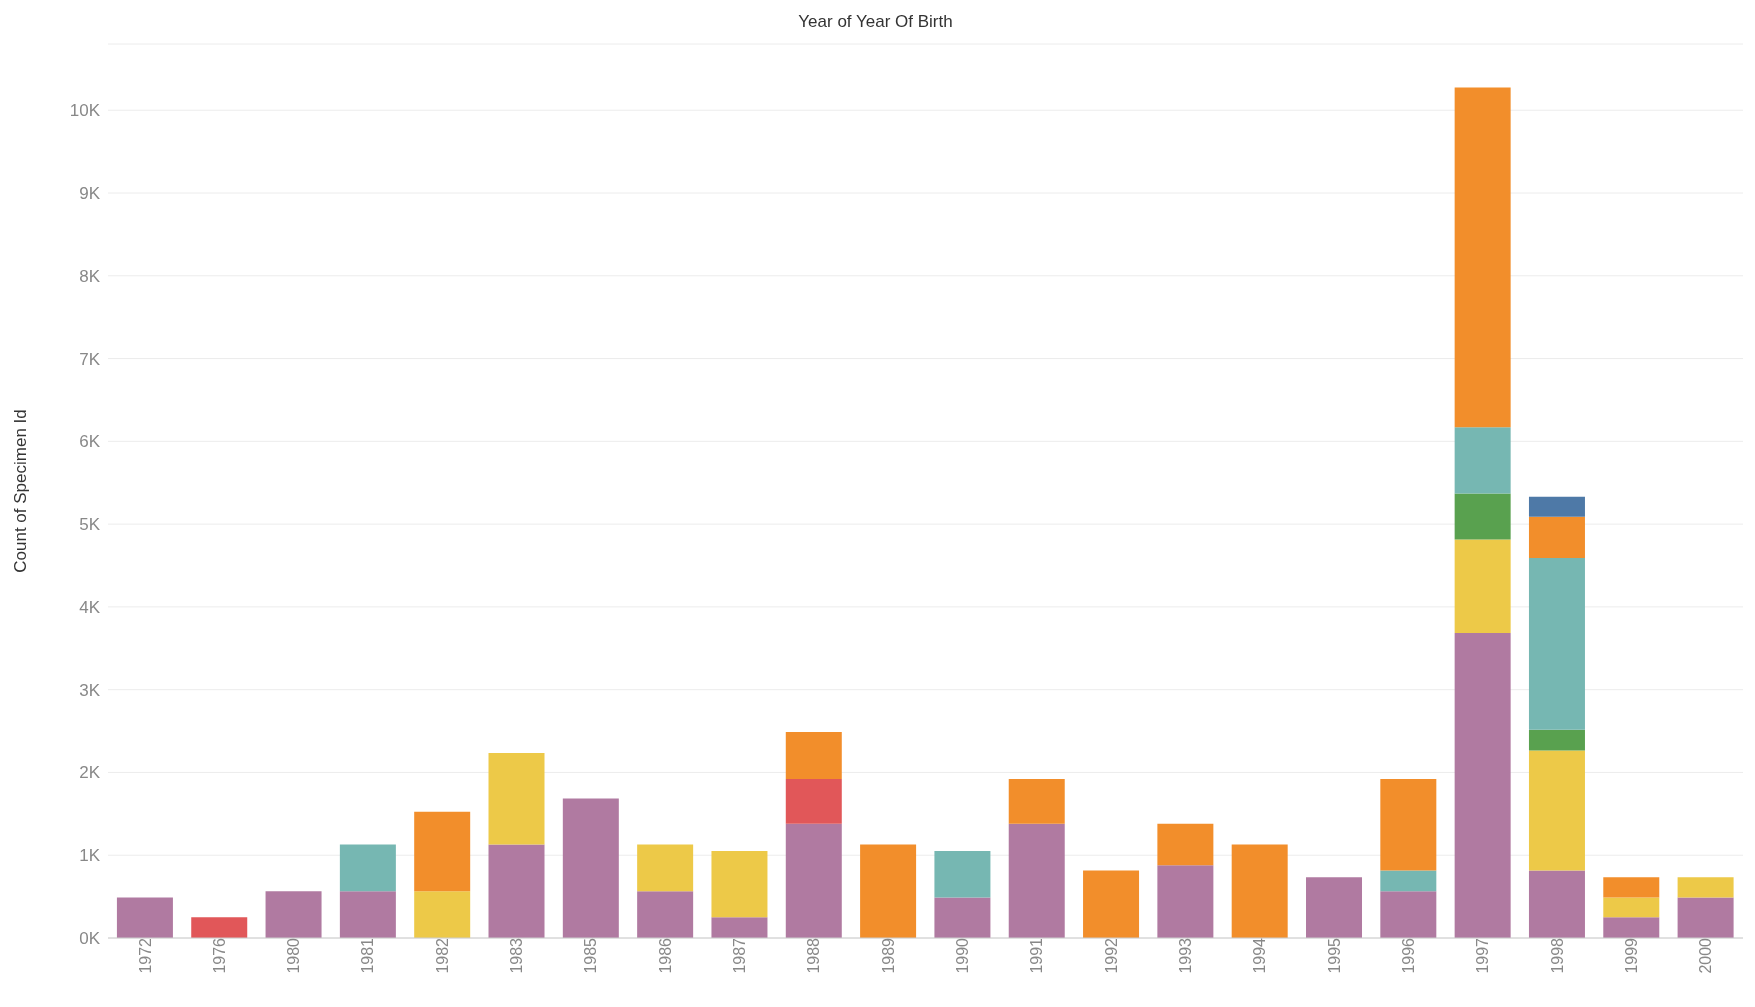  What do you see at coordinates (1483, 955) in the screenshot?
I see `x-tick-label: 1997` at bounding box center [1483, 955].